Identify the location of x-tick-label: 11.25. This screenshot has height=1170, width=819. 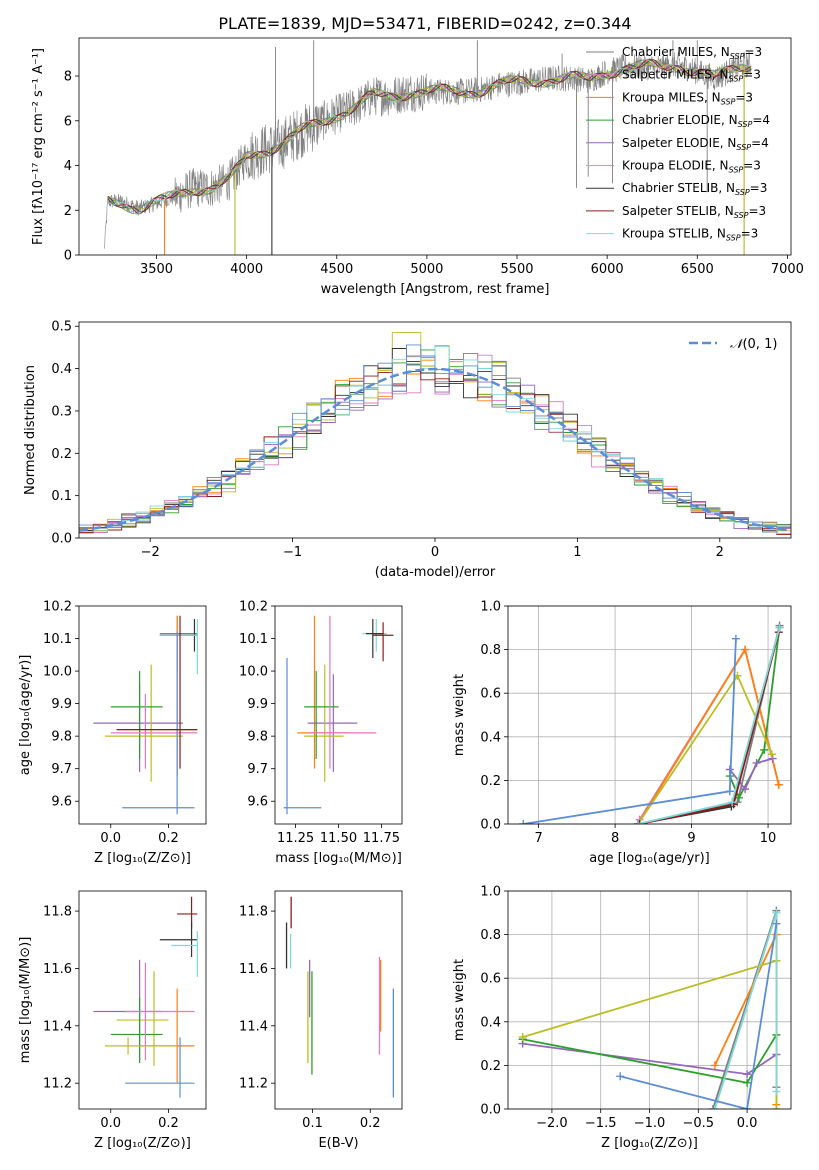
(295, 838).